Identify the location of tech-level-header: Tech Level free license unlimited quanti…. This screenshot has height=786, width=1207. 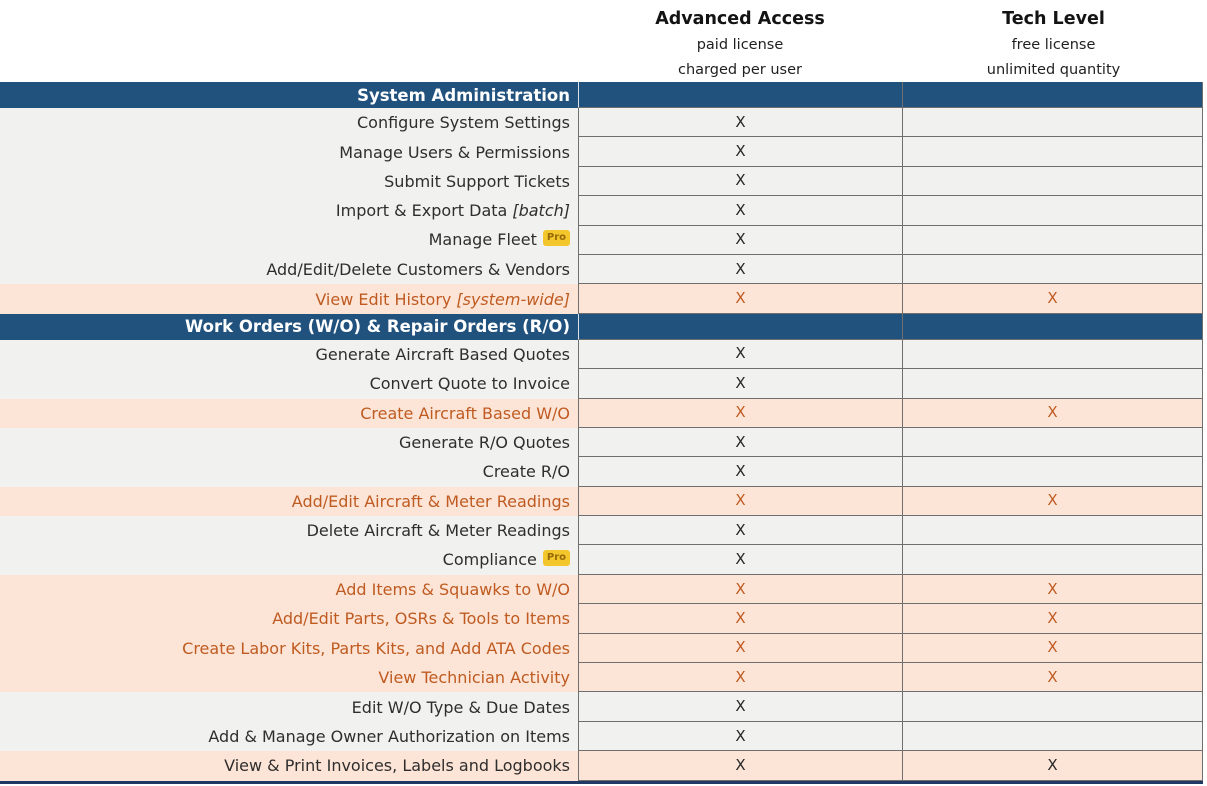
(1053, 41).